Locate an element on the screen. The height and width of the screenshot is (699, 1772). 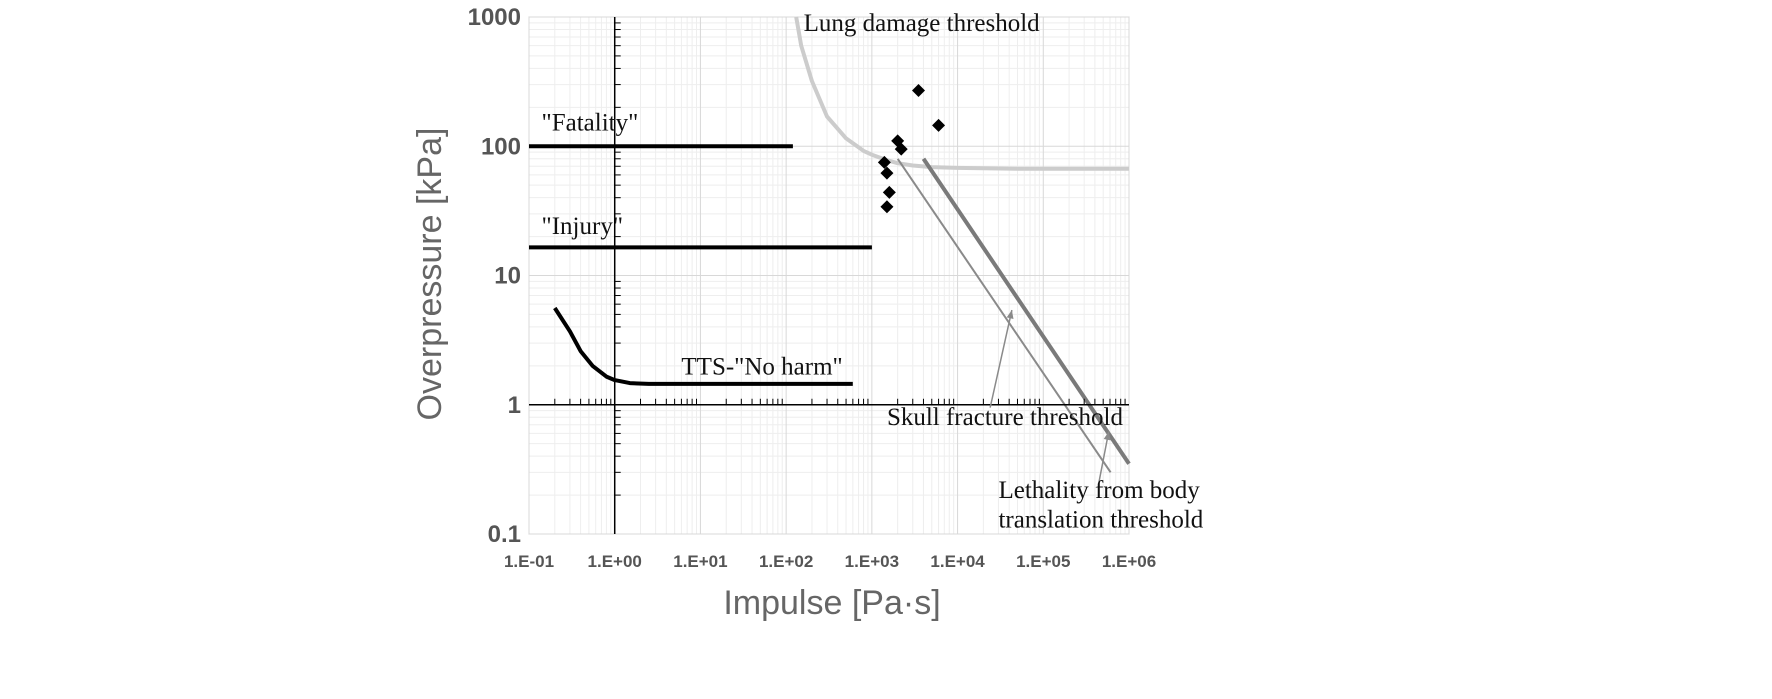
y-tick-label: 0.1 is located at coordinates (504, 534).